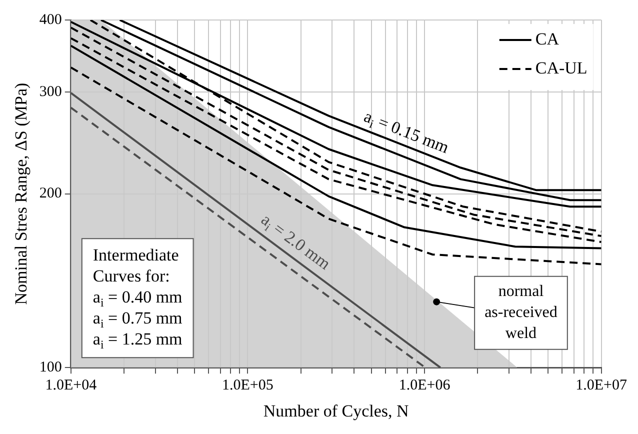  I want to click on y-tick-label: 200, so click(50, 194).